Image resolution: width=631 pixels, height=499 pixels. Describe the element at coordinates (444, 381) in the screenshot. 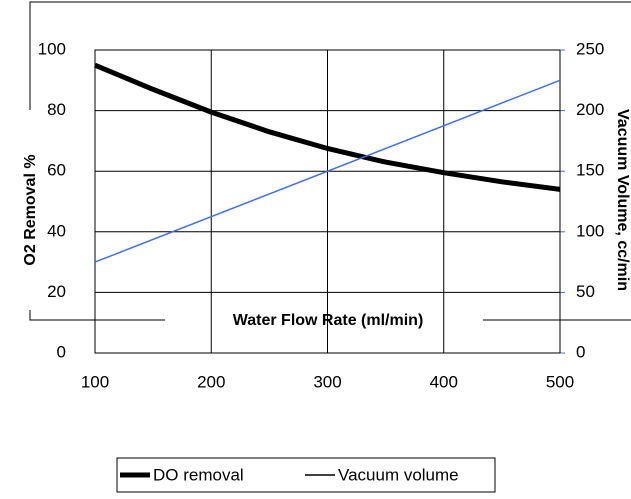

I see `x-tick-label: 400` at that location.